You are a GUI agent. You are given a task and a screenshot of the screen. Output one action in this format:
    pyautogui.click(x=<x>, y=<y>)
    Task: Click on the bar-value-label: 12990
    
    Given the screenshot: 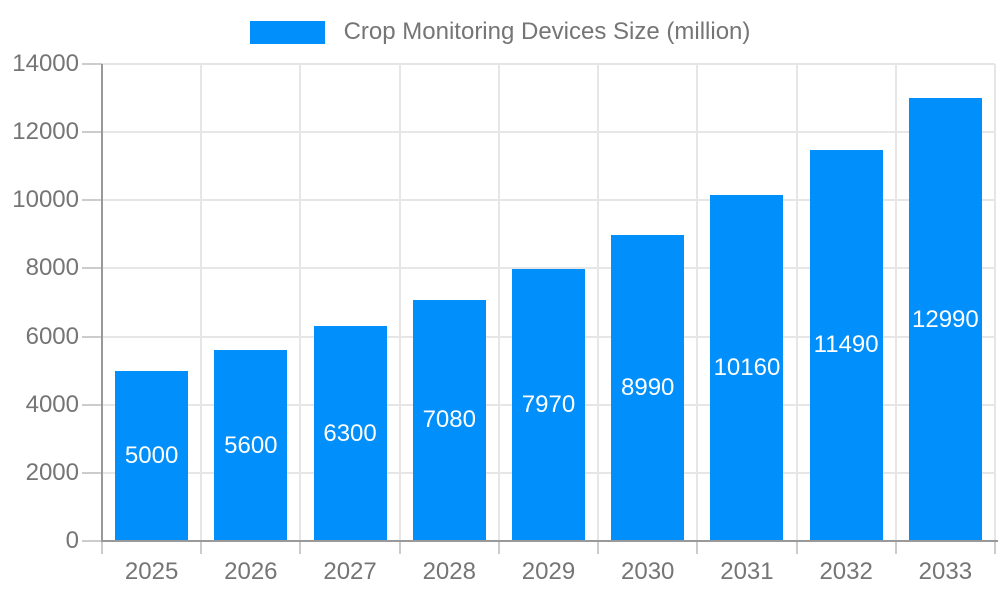 What is the action you would take?
    pyautogui.click(x=945, y=319)
    